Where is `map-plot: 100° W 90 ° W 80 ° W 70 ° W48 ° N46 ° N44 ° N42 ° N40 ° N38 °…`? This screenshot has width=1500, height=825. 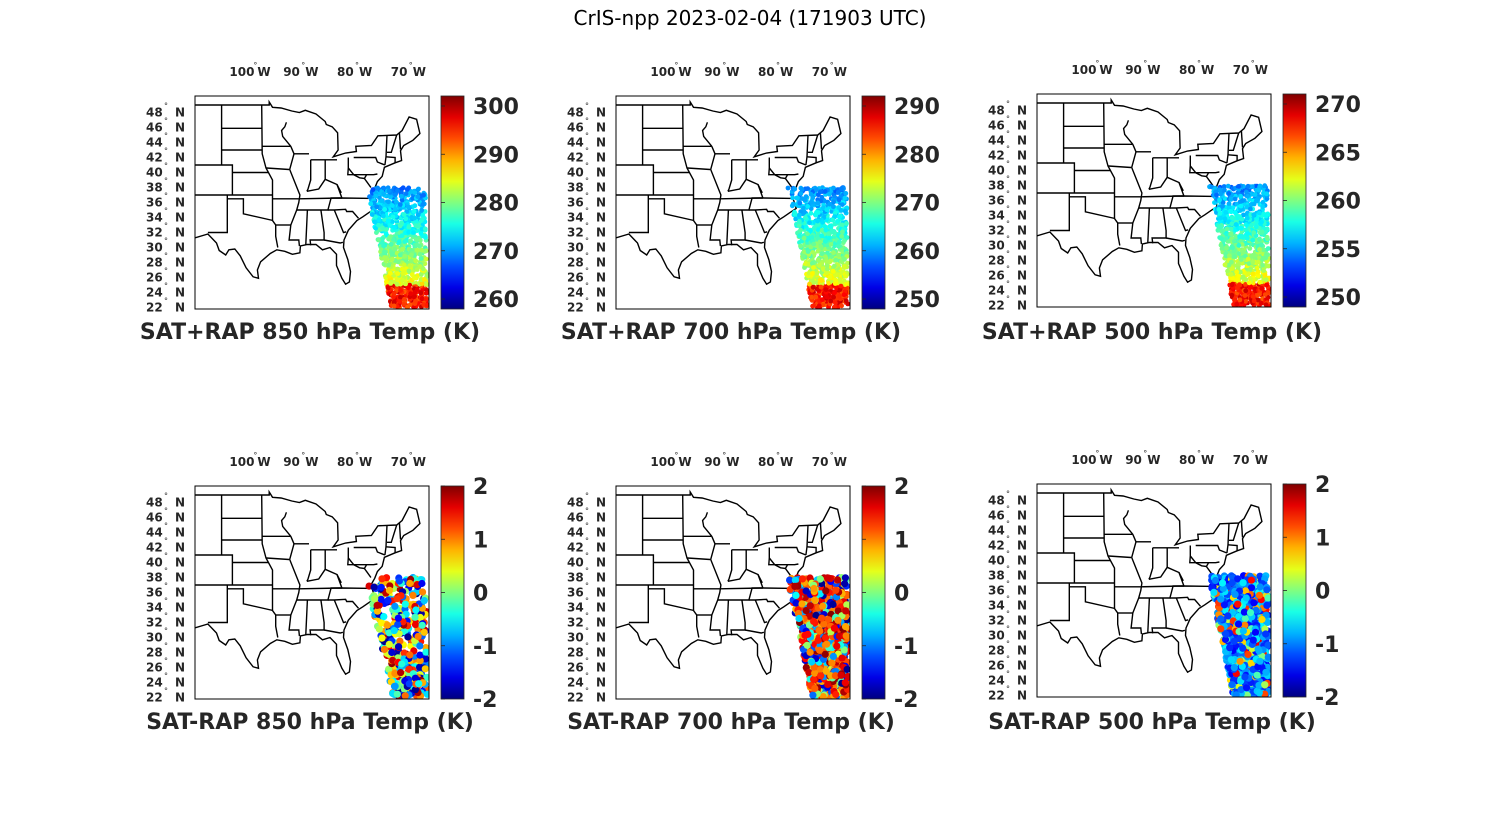 map-plot: 100° W 90 ° W 80 ° W 70 ° W48 ° N46 ° N44 ° N42 ° N40 ° N38 °… is located at coordinates (321, 582).